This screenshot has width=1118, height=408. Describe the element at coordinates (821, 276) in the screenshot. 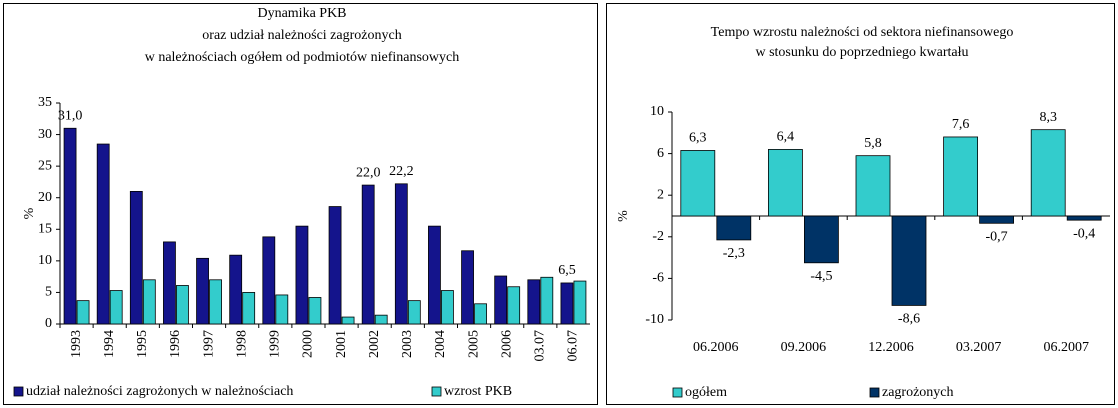

I see `value-label: -4,5` at that location.